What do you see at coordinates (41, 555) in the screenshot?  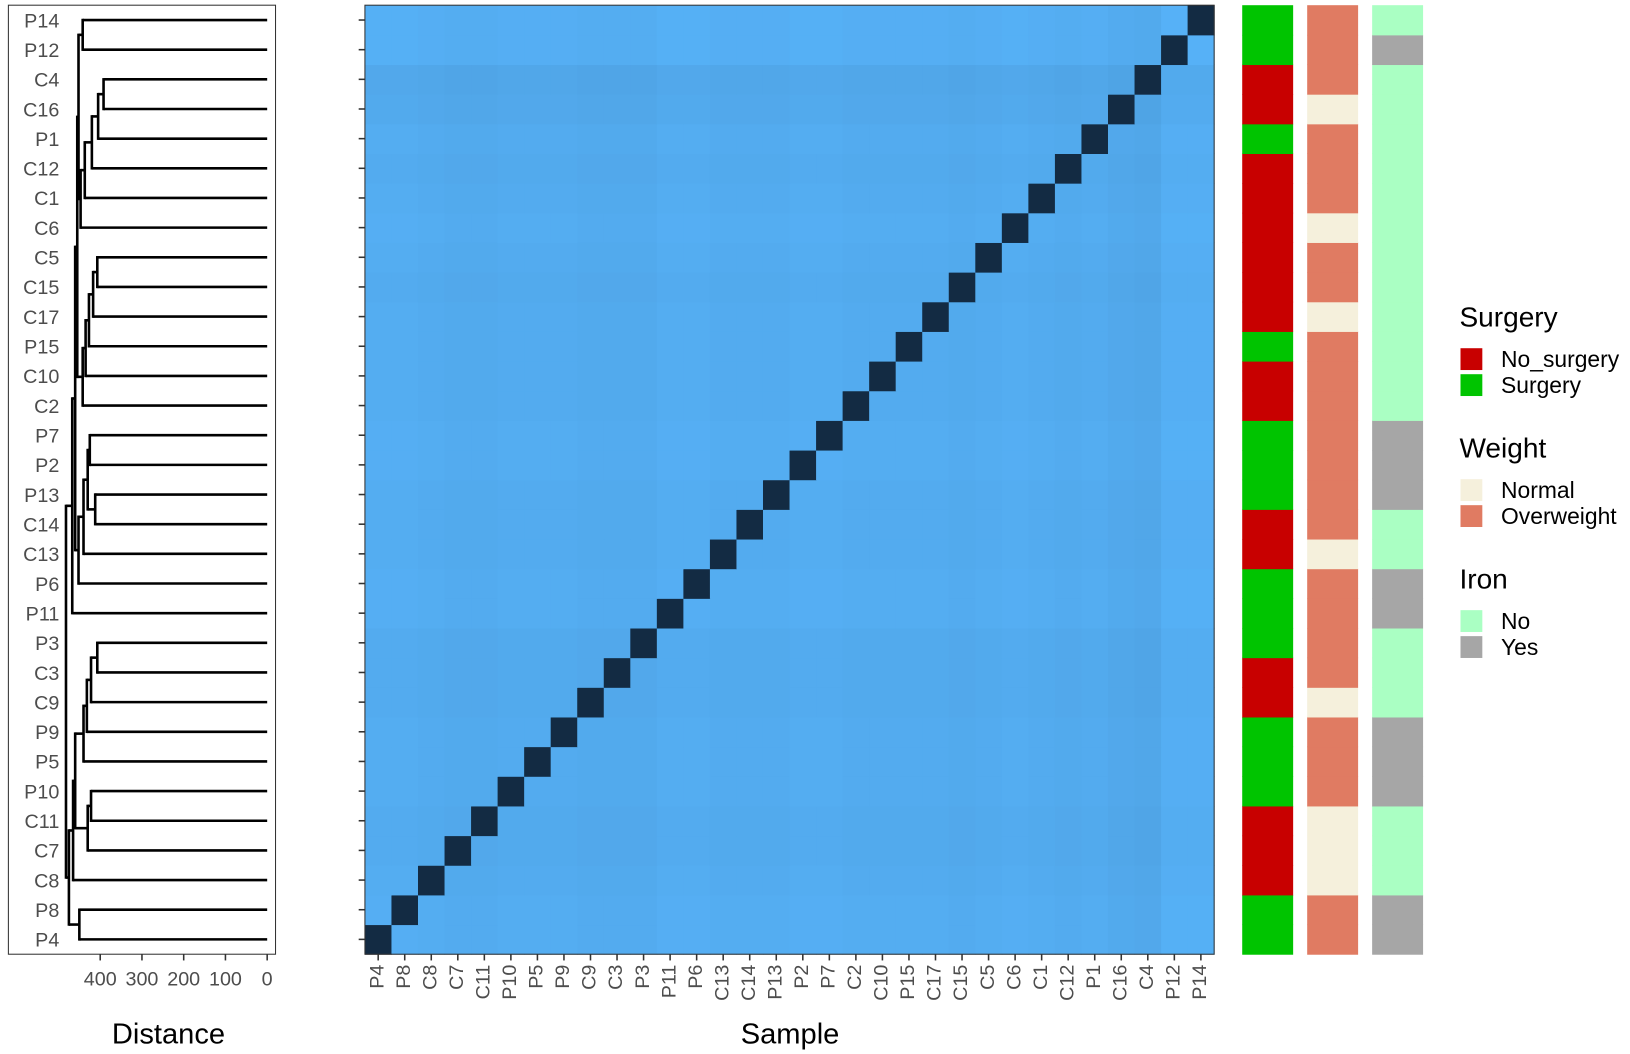 I see `y-tick-label: C13` at bounding box center [41, 555].